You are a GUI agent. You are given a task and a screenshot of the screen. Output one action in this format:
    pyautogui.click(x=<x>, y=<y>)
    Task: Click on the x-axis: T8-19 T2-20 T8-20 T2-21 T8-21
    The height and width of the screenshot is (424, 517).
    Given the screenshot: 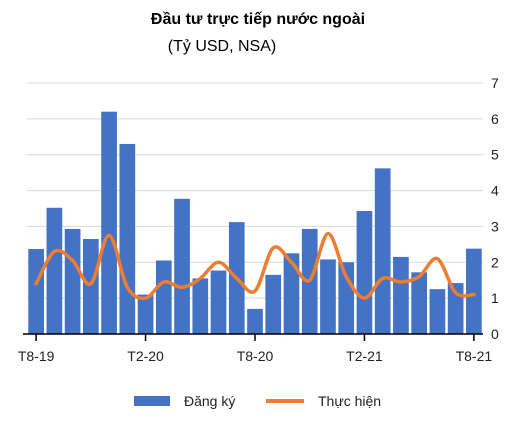 What is the action you would take?
    pyautogui.click(x=255, y=348)
    